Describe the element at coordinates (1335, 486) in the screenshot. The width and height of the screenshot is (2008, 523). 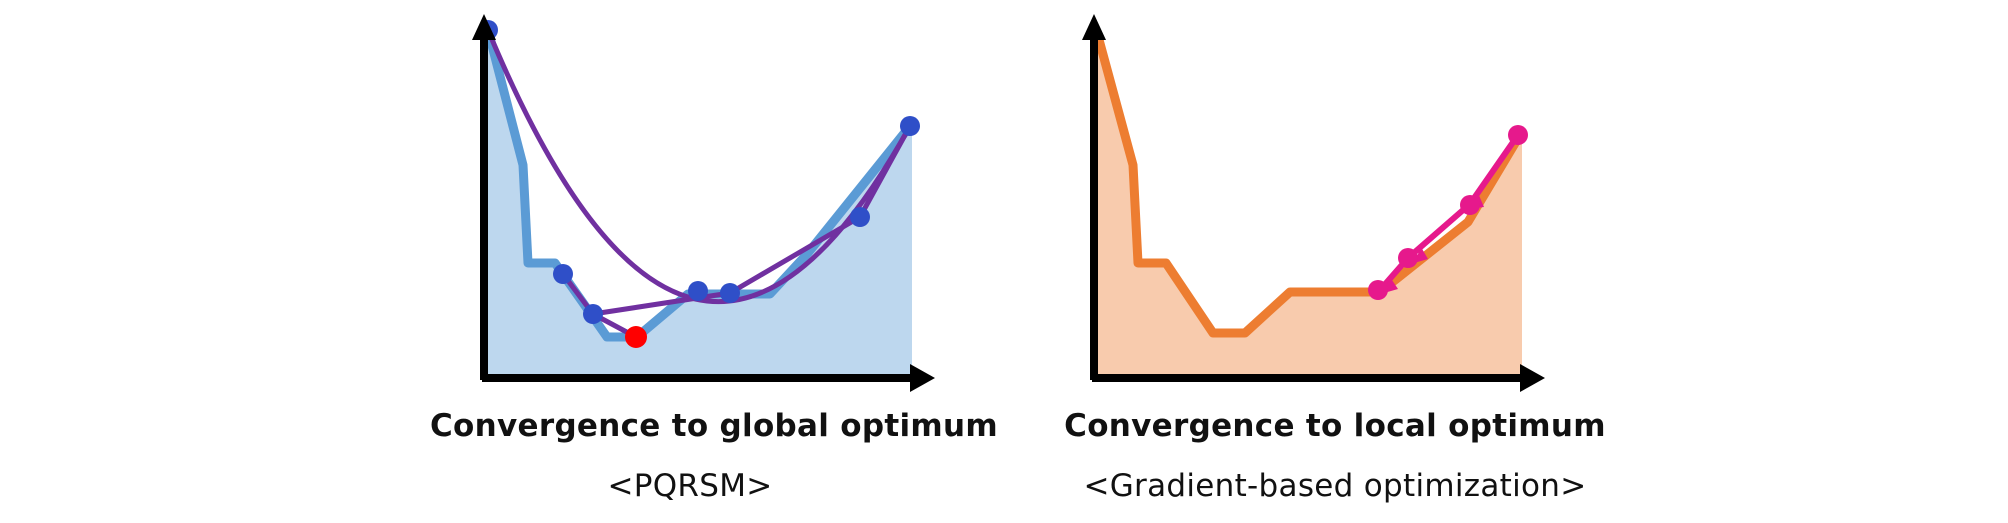
I see `right-subcaption: <Gradient-based optimization>` at that location.